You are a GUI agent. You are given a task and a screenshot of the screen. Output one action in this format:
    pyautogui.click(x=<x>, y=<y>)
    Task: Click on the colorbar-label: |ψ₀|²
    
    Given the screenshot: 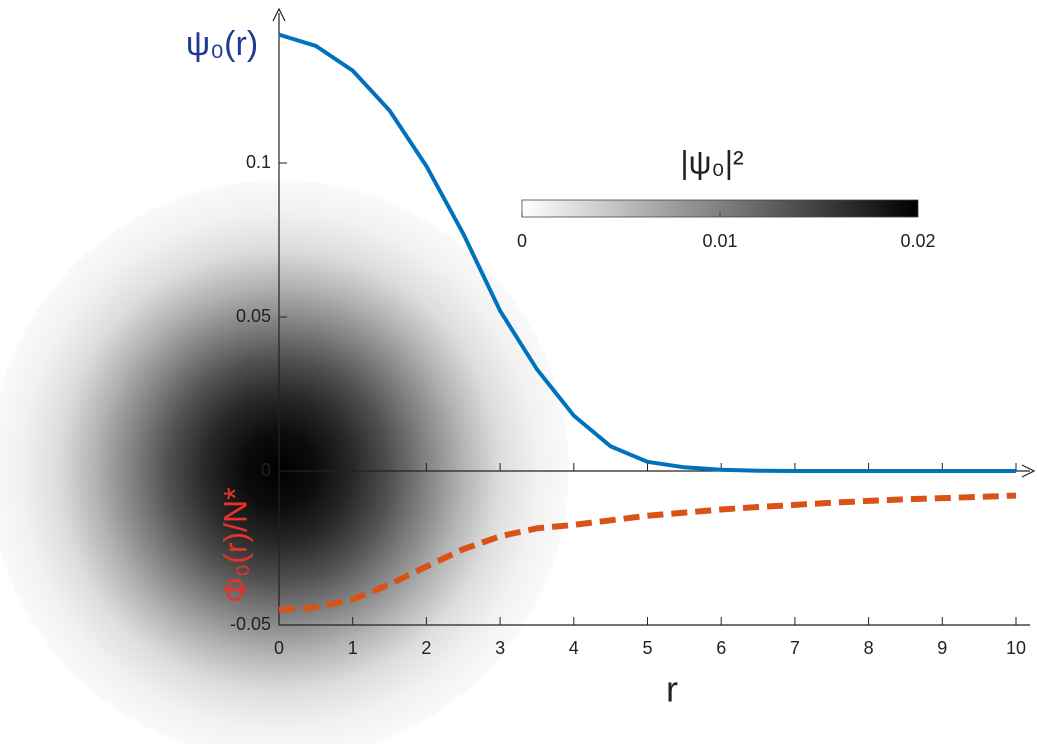 What is the action you would take?
    pyautogui.click(x=712, y=162)
    